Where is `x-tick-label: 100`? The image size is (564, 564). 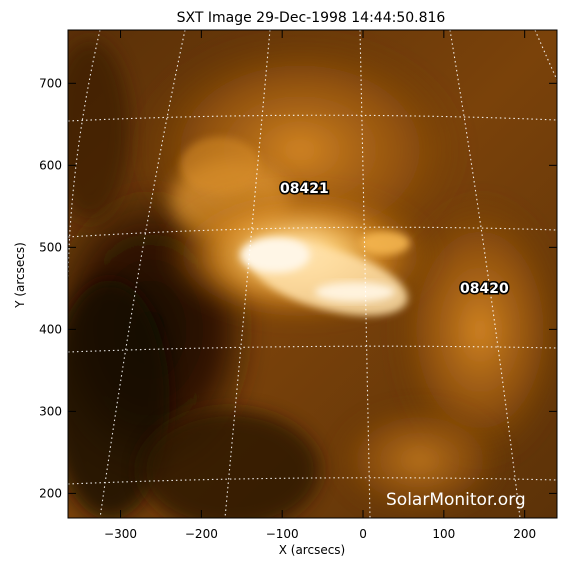 x-tick-label: 100 is located at coordinates (443, 534).